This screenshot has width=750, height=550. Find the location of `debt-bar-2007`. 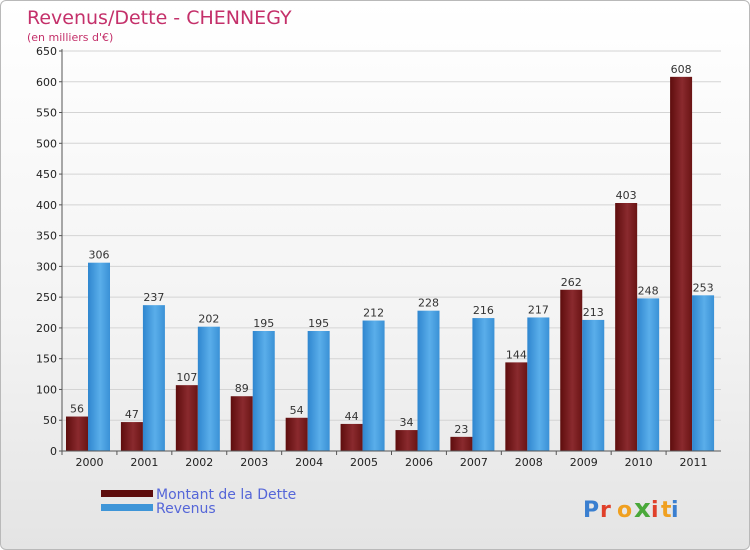

debt-bar-2007 is located at coordinates (461, 443).